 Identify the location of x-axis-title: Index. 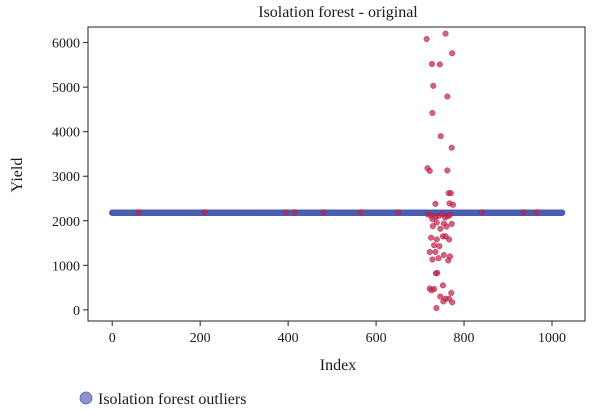
(338, 365).